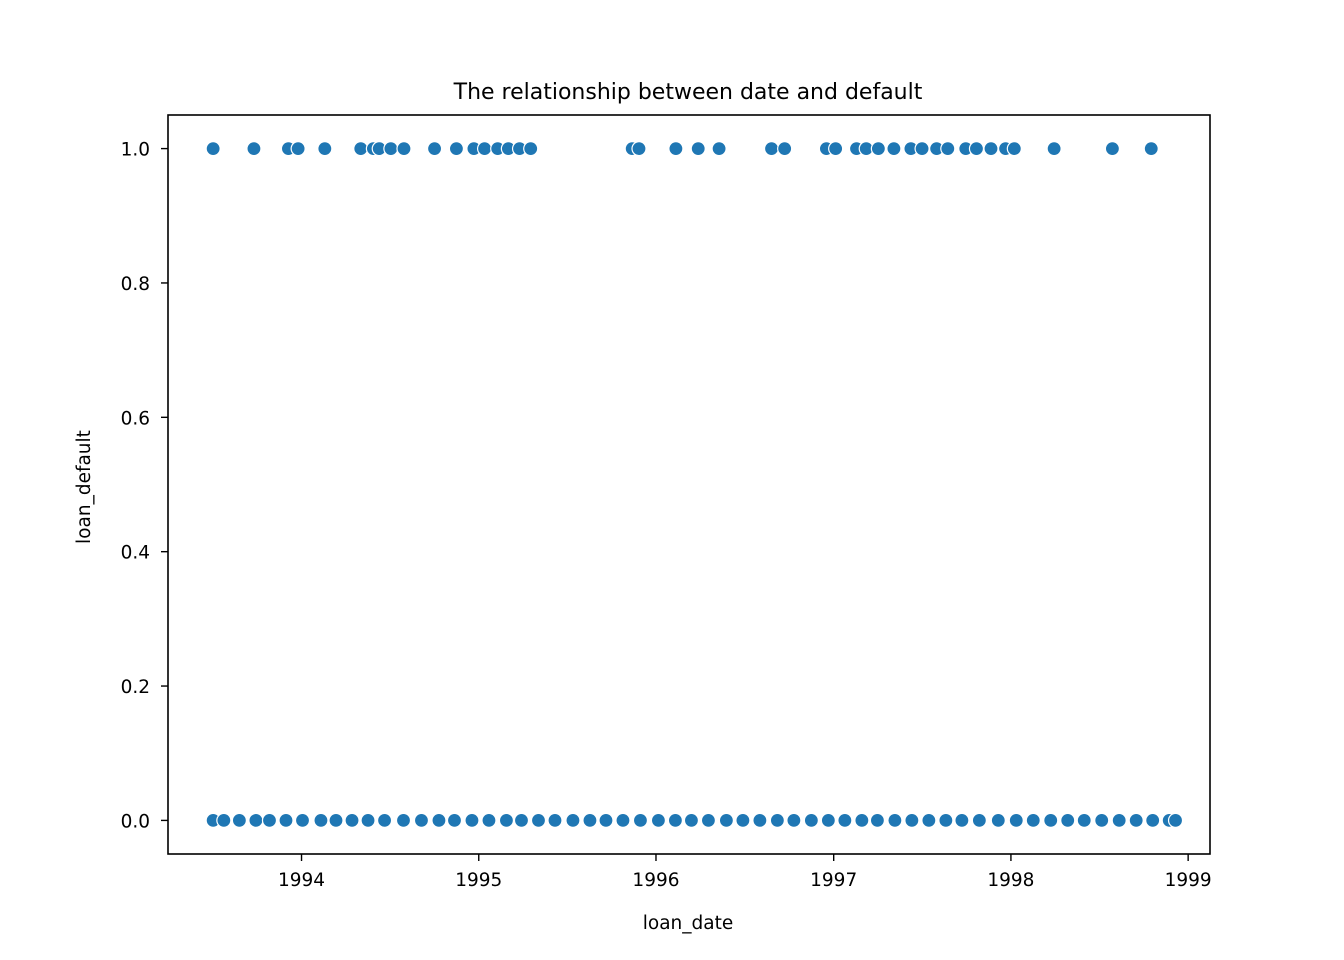 This screenshot has height=960, width=1344. Describe the element at coordinates (135, 150) in the screenshot. I see `y-tick-label: 1.0` at that location.